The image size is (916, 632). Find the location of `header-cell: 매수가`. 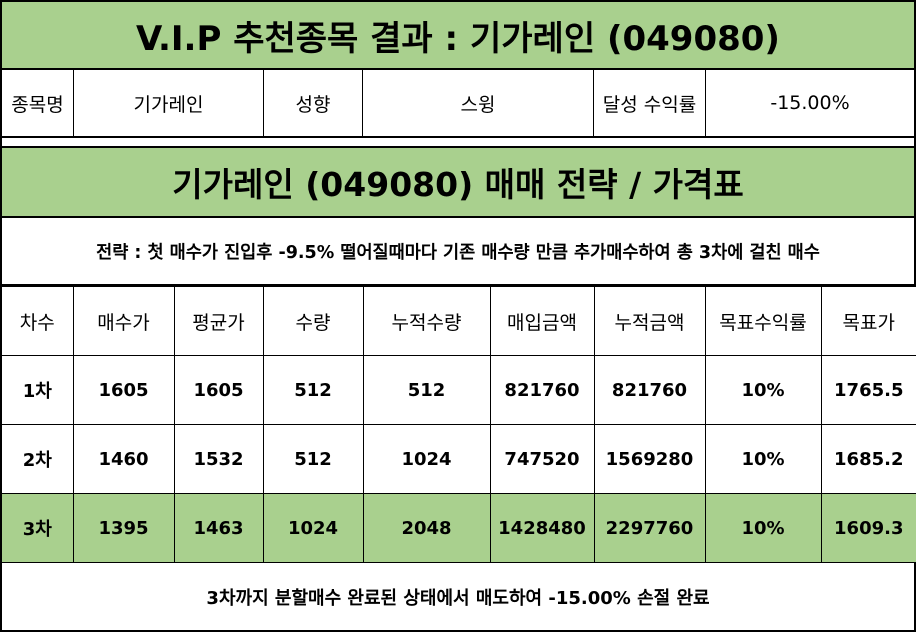

header-cell: 매수가 is located at coordinates (123, 321).